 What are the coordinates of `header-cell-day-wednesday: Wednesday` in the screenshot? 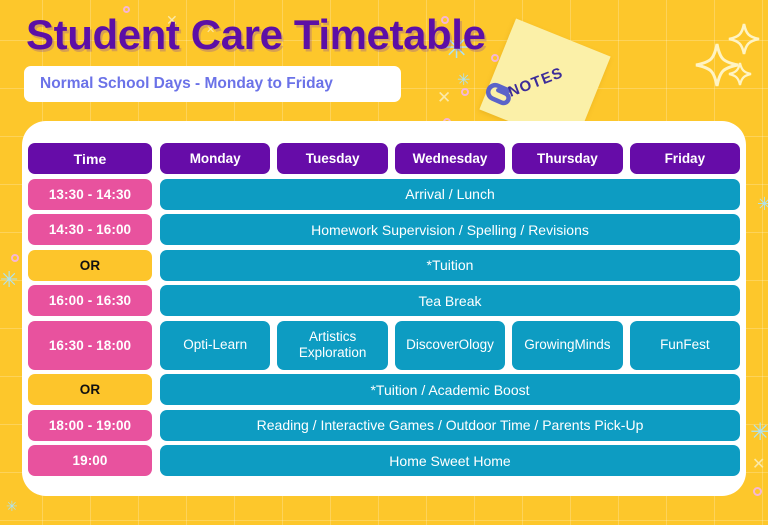 It's located at (450, 158).